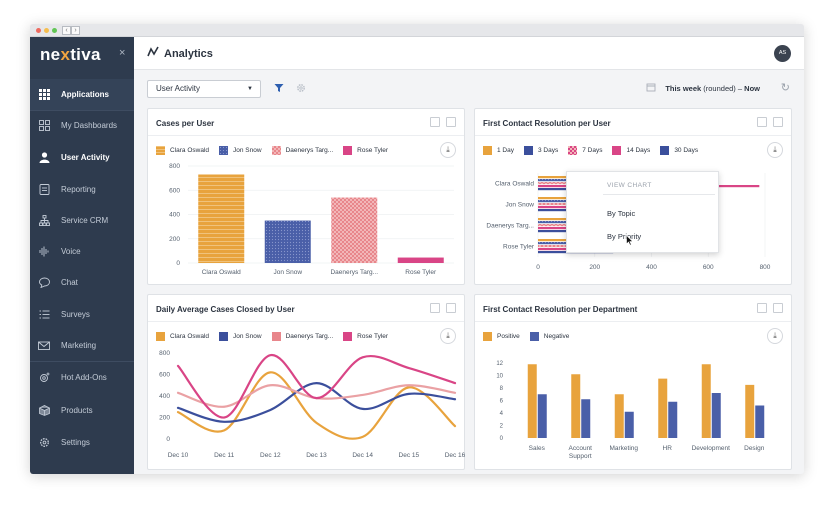 The height and width of the screenshot is (507, 834). Describe the element at coordinates (540, 150) in the screenshot. I see `legend-item: 3 Days` at that location.